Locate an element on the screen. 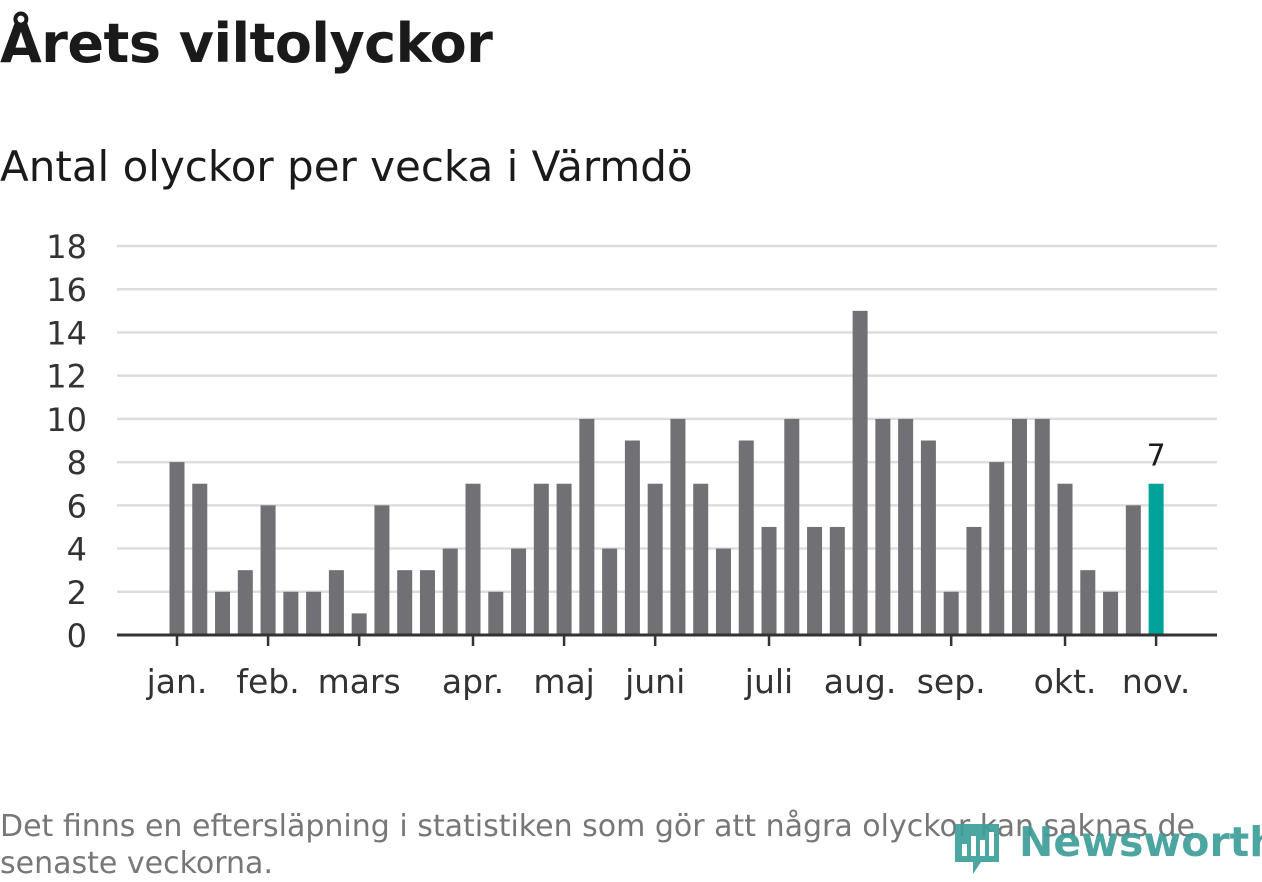  y-tick-label: 10 is located at coordinates (66, 420).